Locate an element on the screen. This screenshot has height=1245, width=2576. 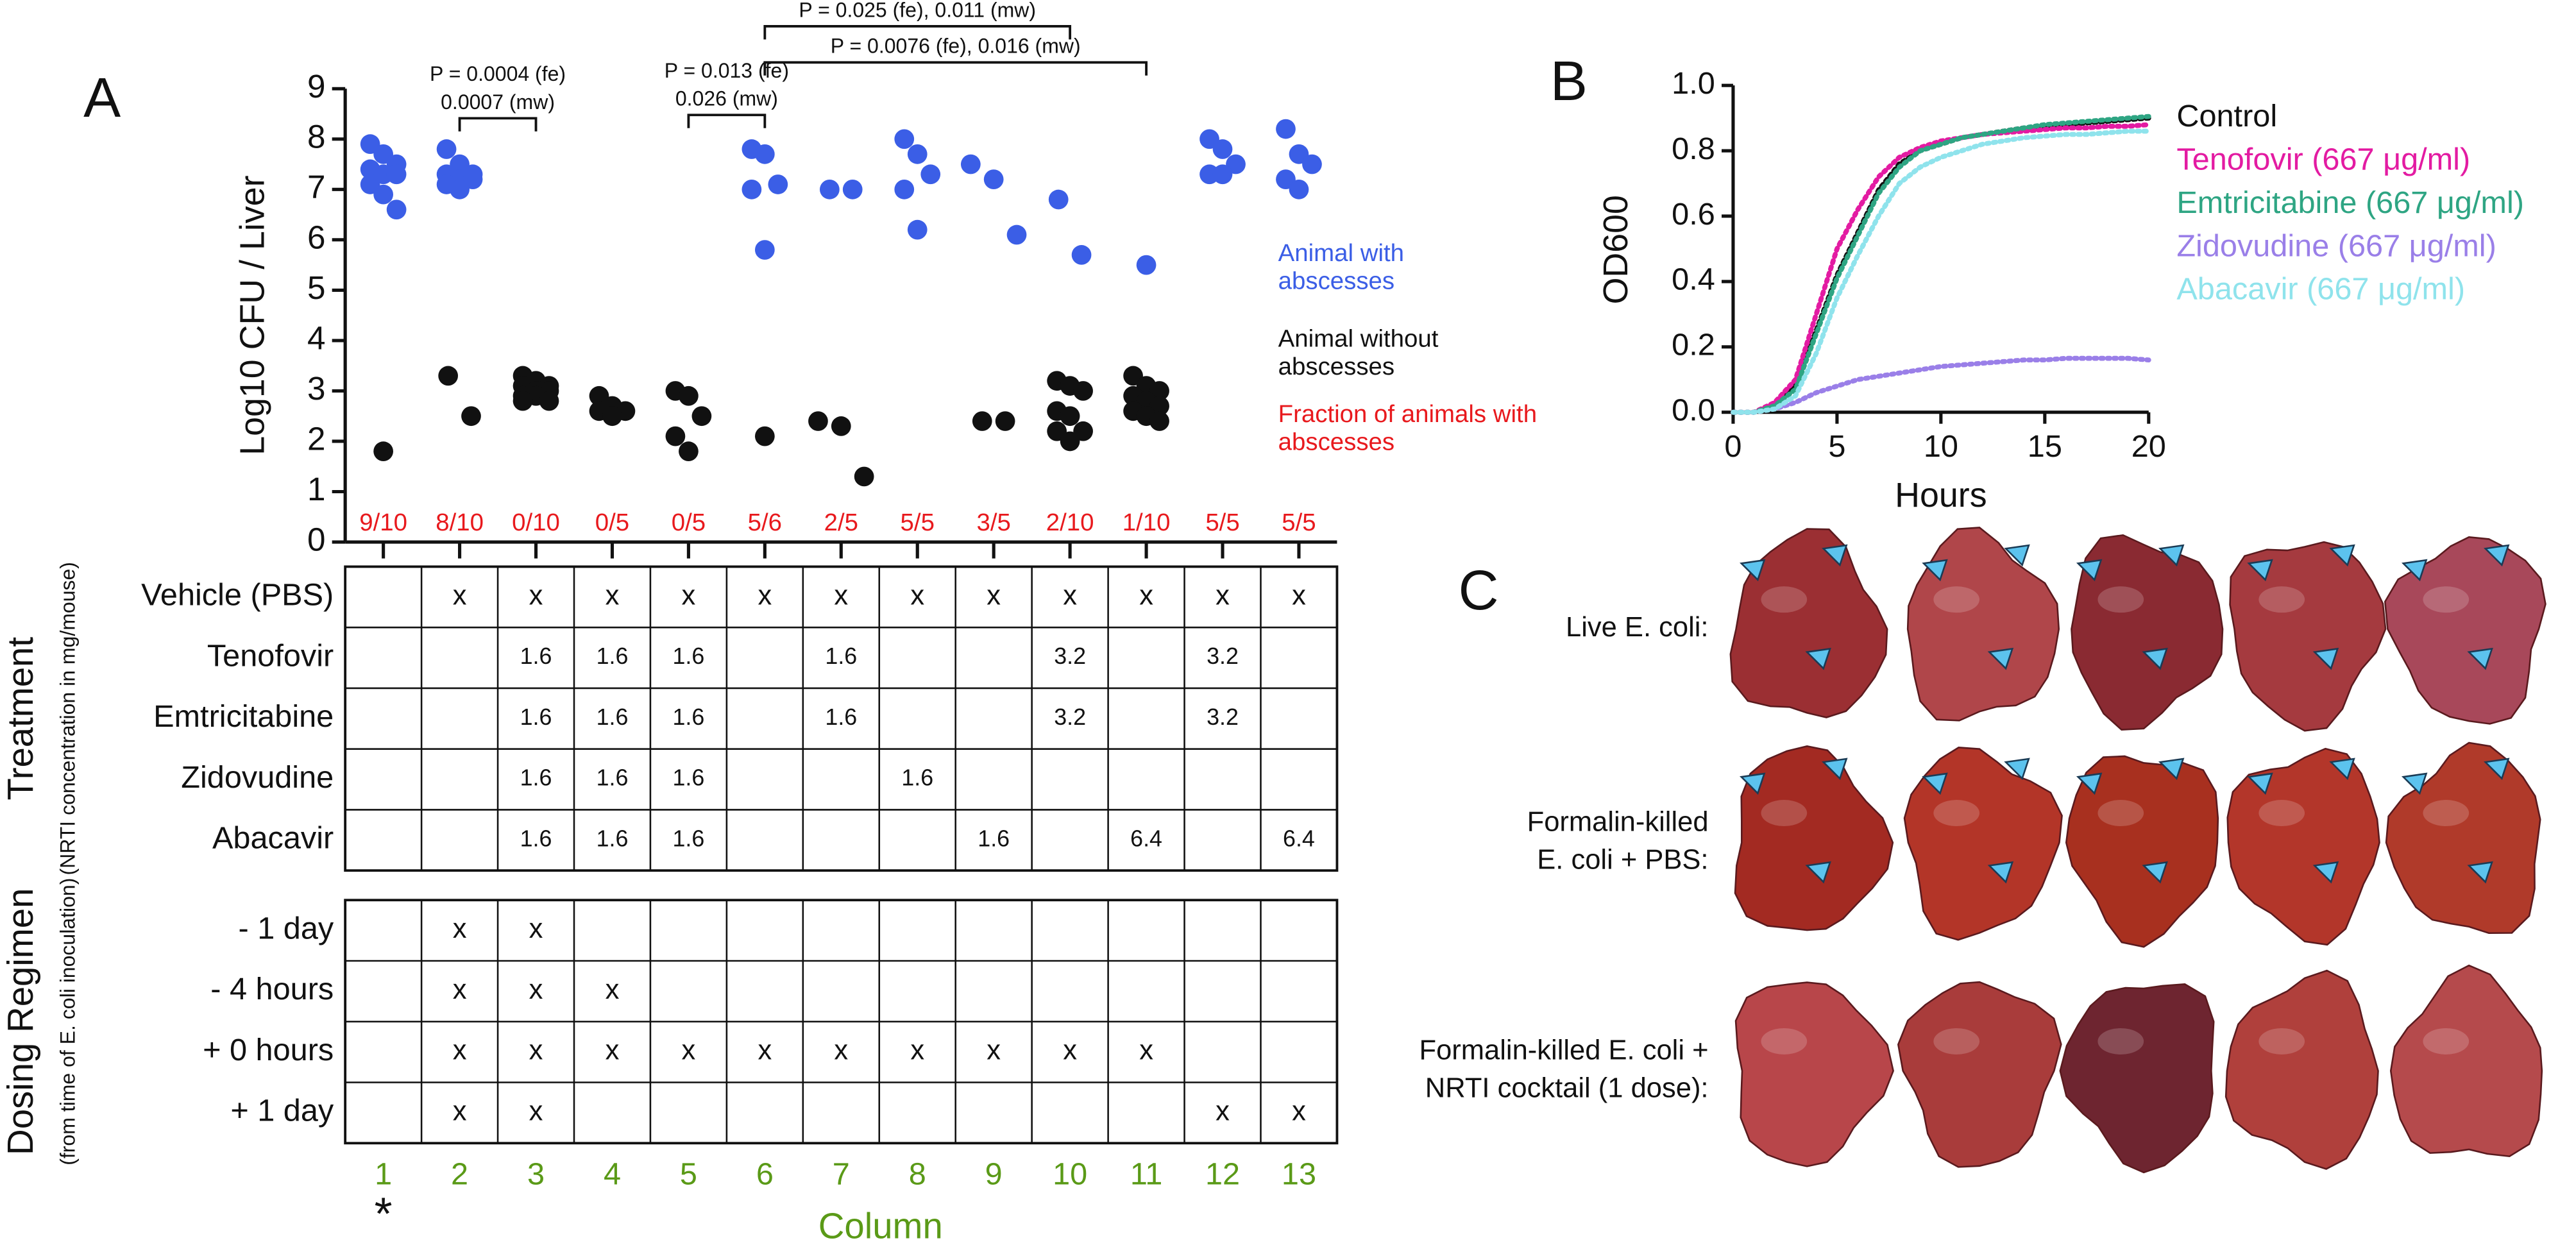
legend-entry: Animal with abscesses is located at coordinates (1341, 267).